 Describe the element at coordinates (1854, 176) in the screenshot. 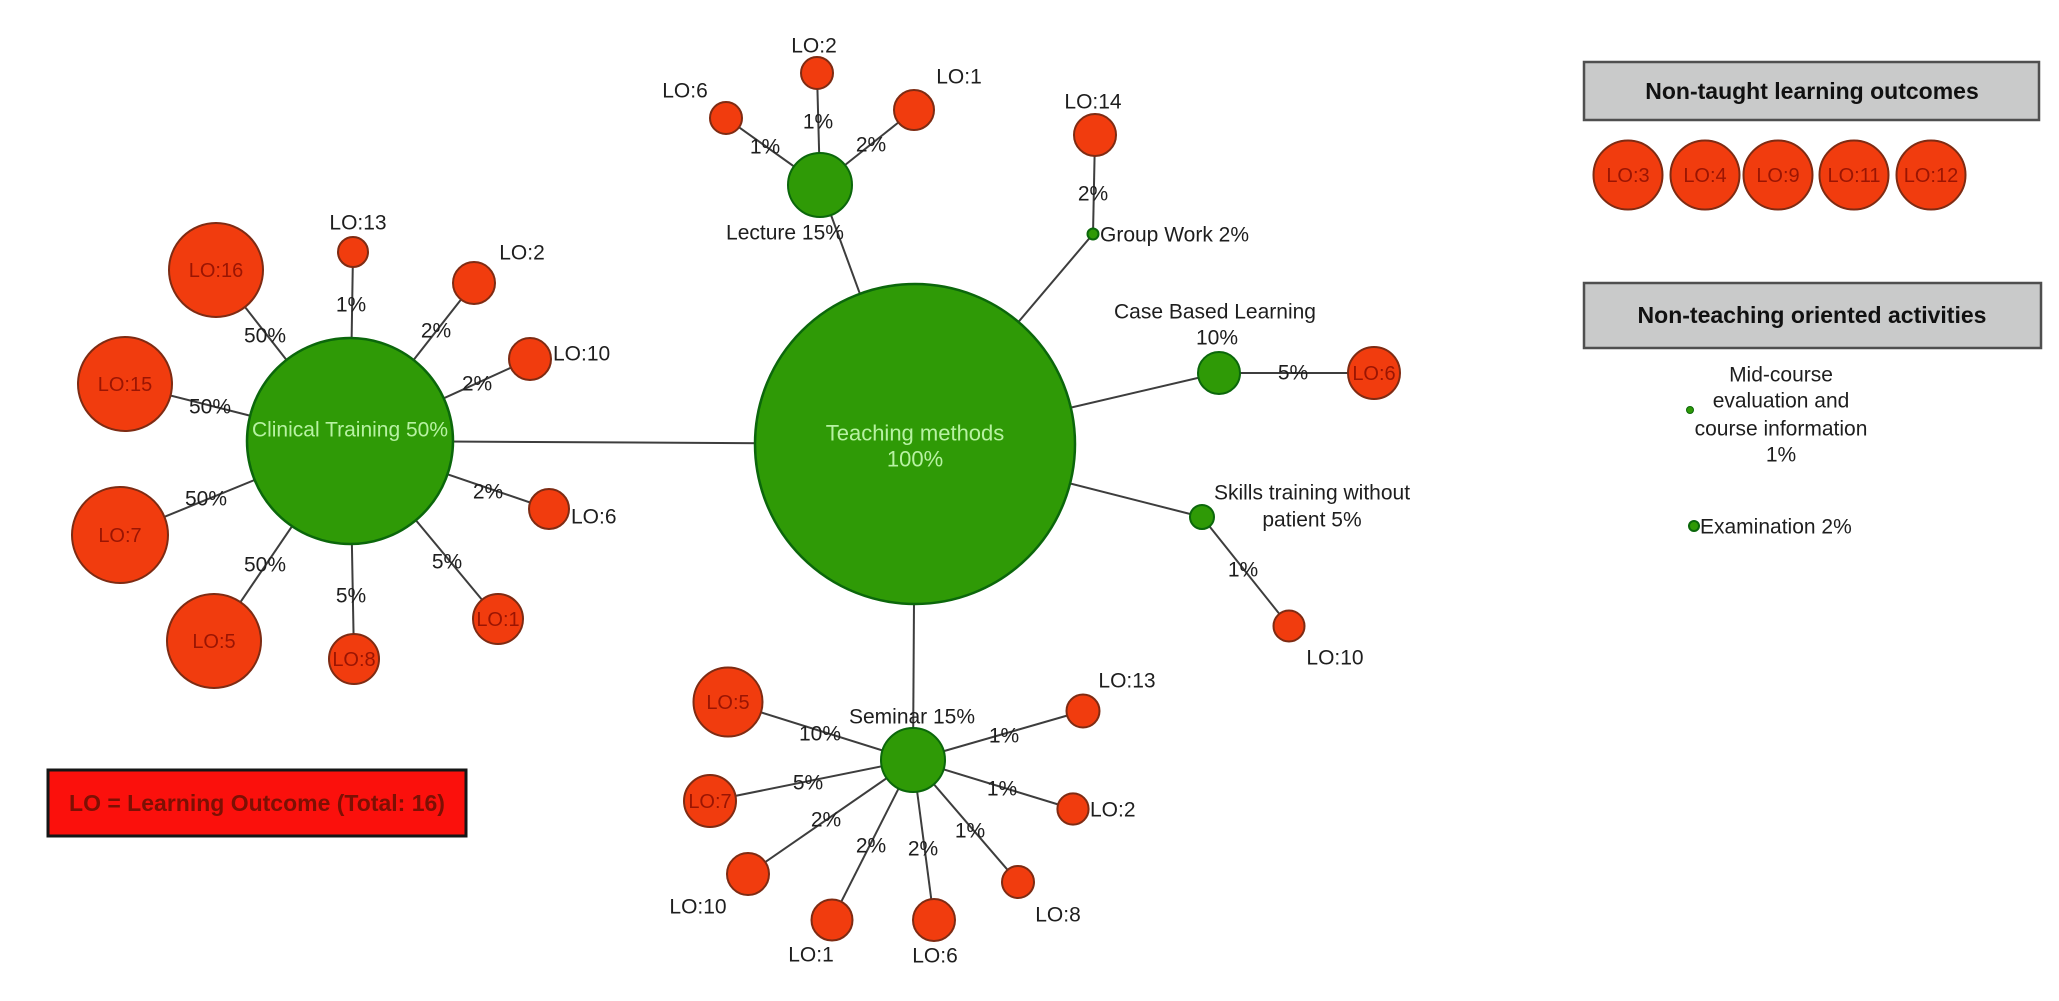

I see `svg-text: LO:11` at that location.